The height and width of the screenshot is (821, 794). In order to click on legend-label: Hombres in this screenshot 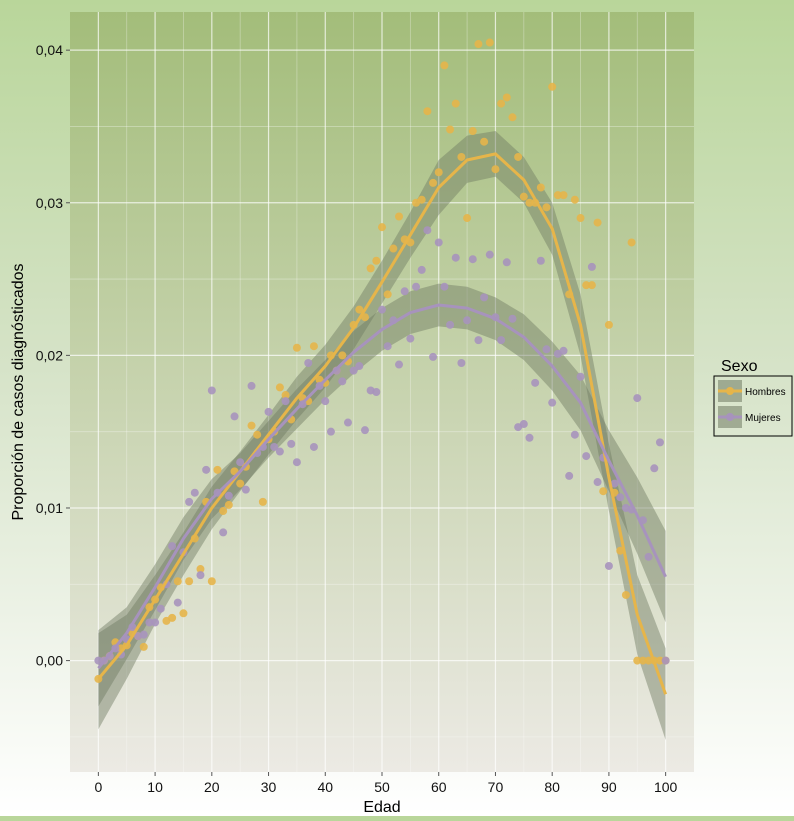, I will do `click(765, 392)`.